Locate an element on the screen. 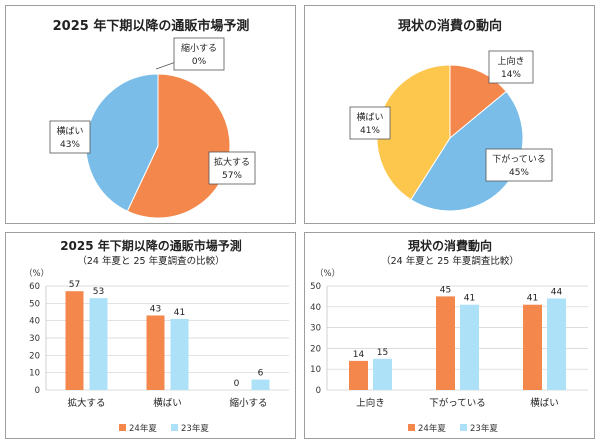  pie-chart-consumption-trend: 現状の消費の動向 上向き 14% 横ばい 41% 下がっている 45% is located at coordinates (451, 115).